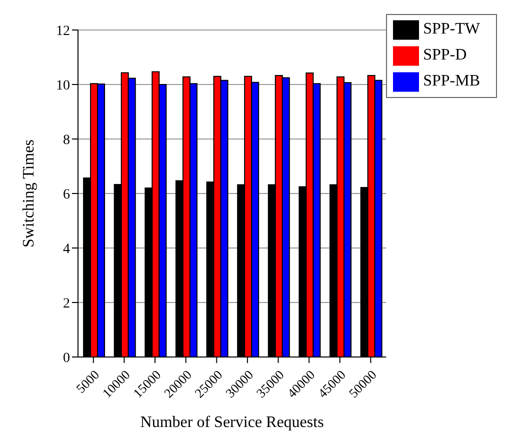  Describe the element at coordinates (66, 140) in the screenshot. I see `y-tick-label: 8` at that location.